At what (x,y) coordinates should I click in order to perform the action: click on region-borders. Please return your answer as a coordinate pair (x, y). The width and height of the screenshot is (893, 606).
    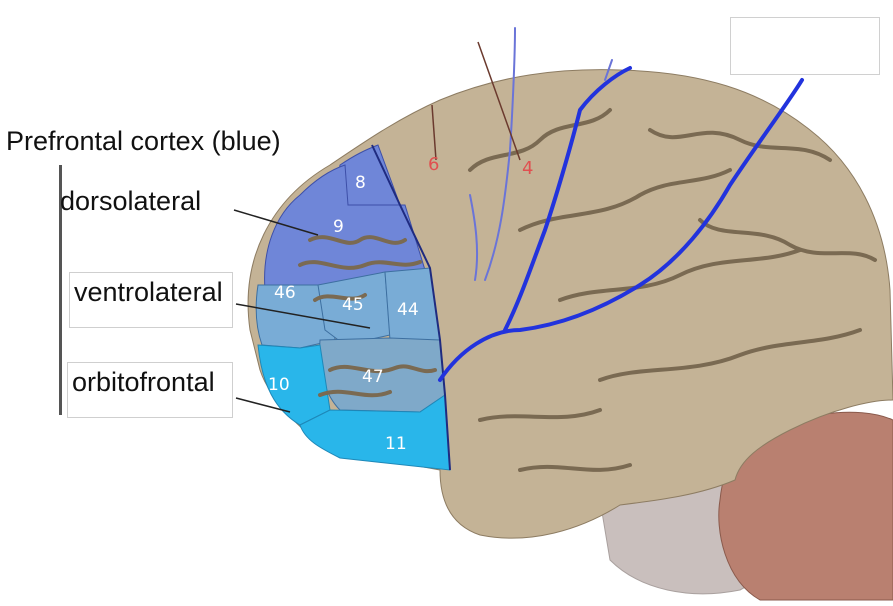
    Looking at the image, I should click on (411, 307).